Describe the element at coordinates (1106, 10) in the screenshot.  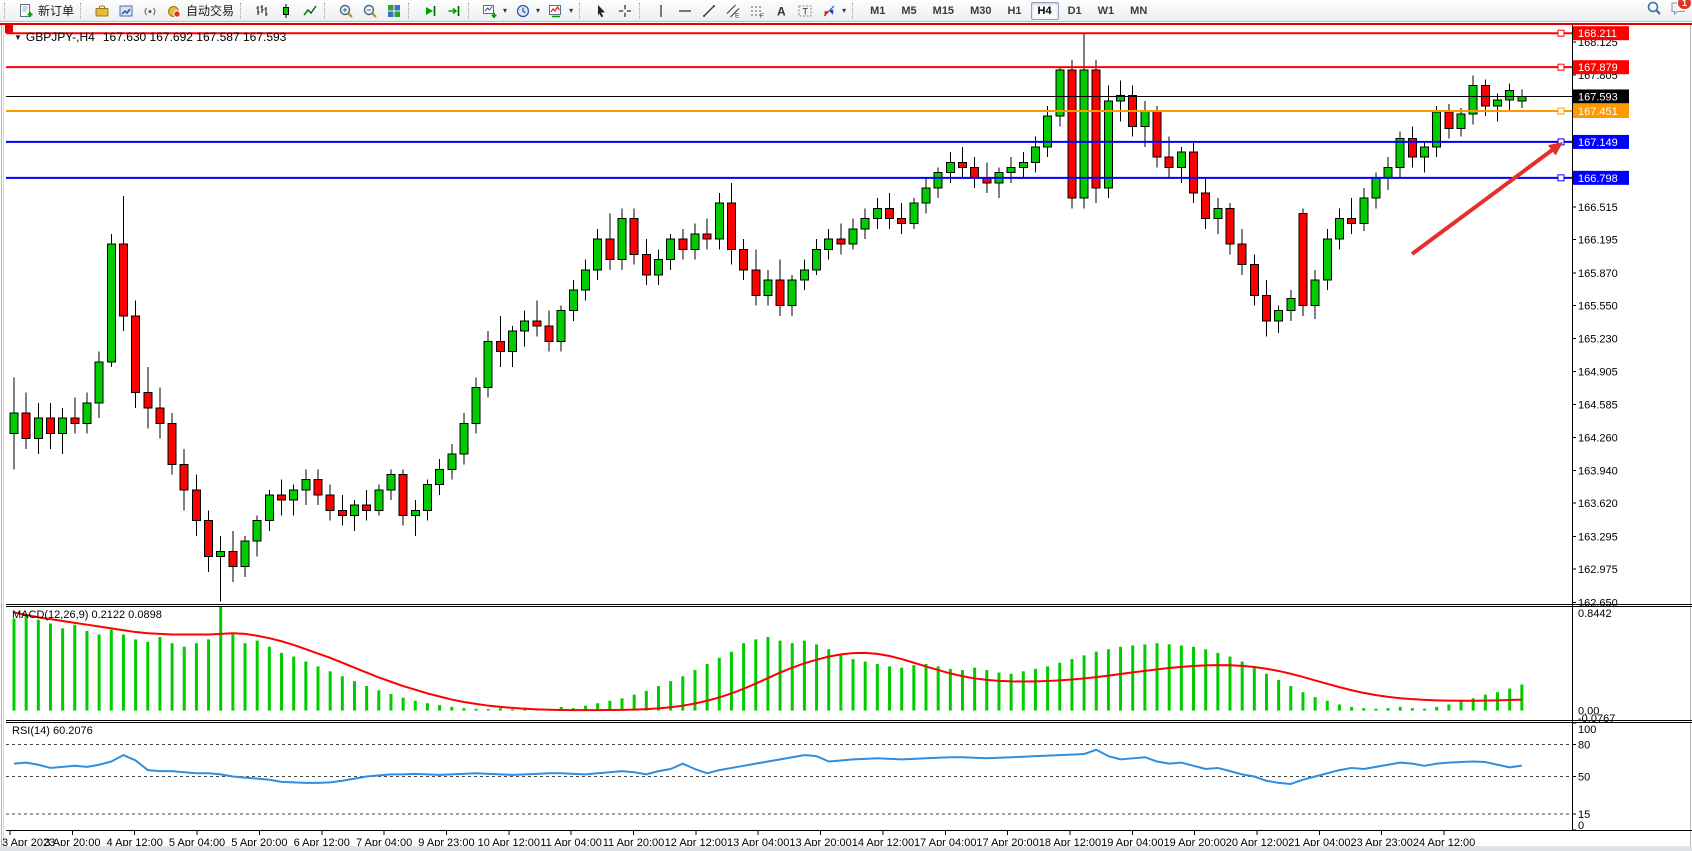
I see `timeframe-button-w1: W1` at that location.